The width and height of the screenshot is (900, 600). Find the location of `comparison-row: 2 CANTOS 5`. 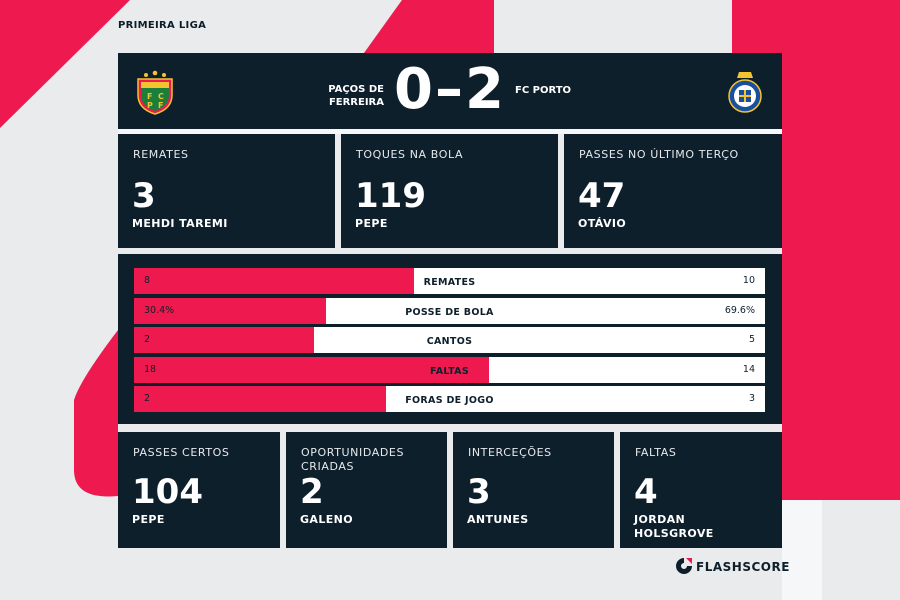

comparison-row: 2 CANTOS 5 is located at coordinates (449, 340).